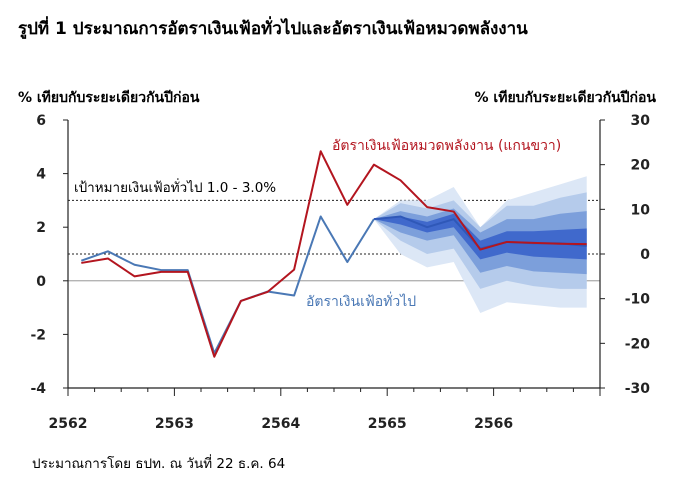 The image size is (678, 498). I want to click on left-tick-label: 0, so click(41, 282).